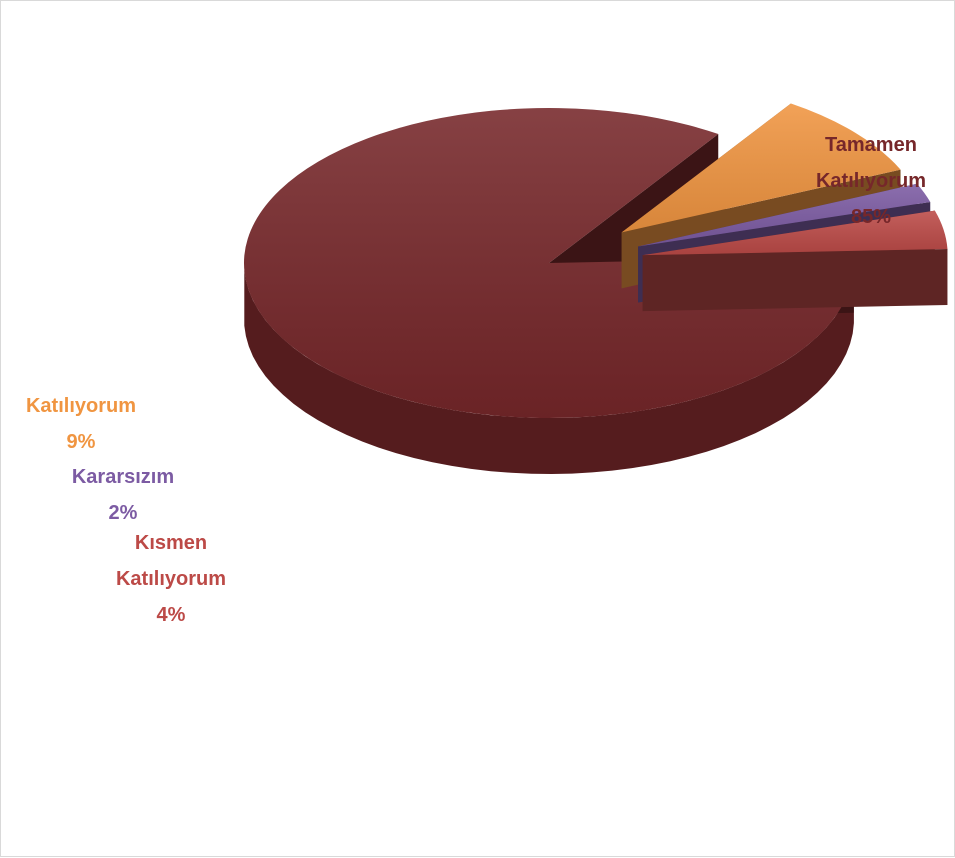 The width and height of the screenshot is (955, 858). I want to click on data-label-2: Katılıyorum 9%, so click(81, 424).